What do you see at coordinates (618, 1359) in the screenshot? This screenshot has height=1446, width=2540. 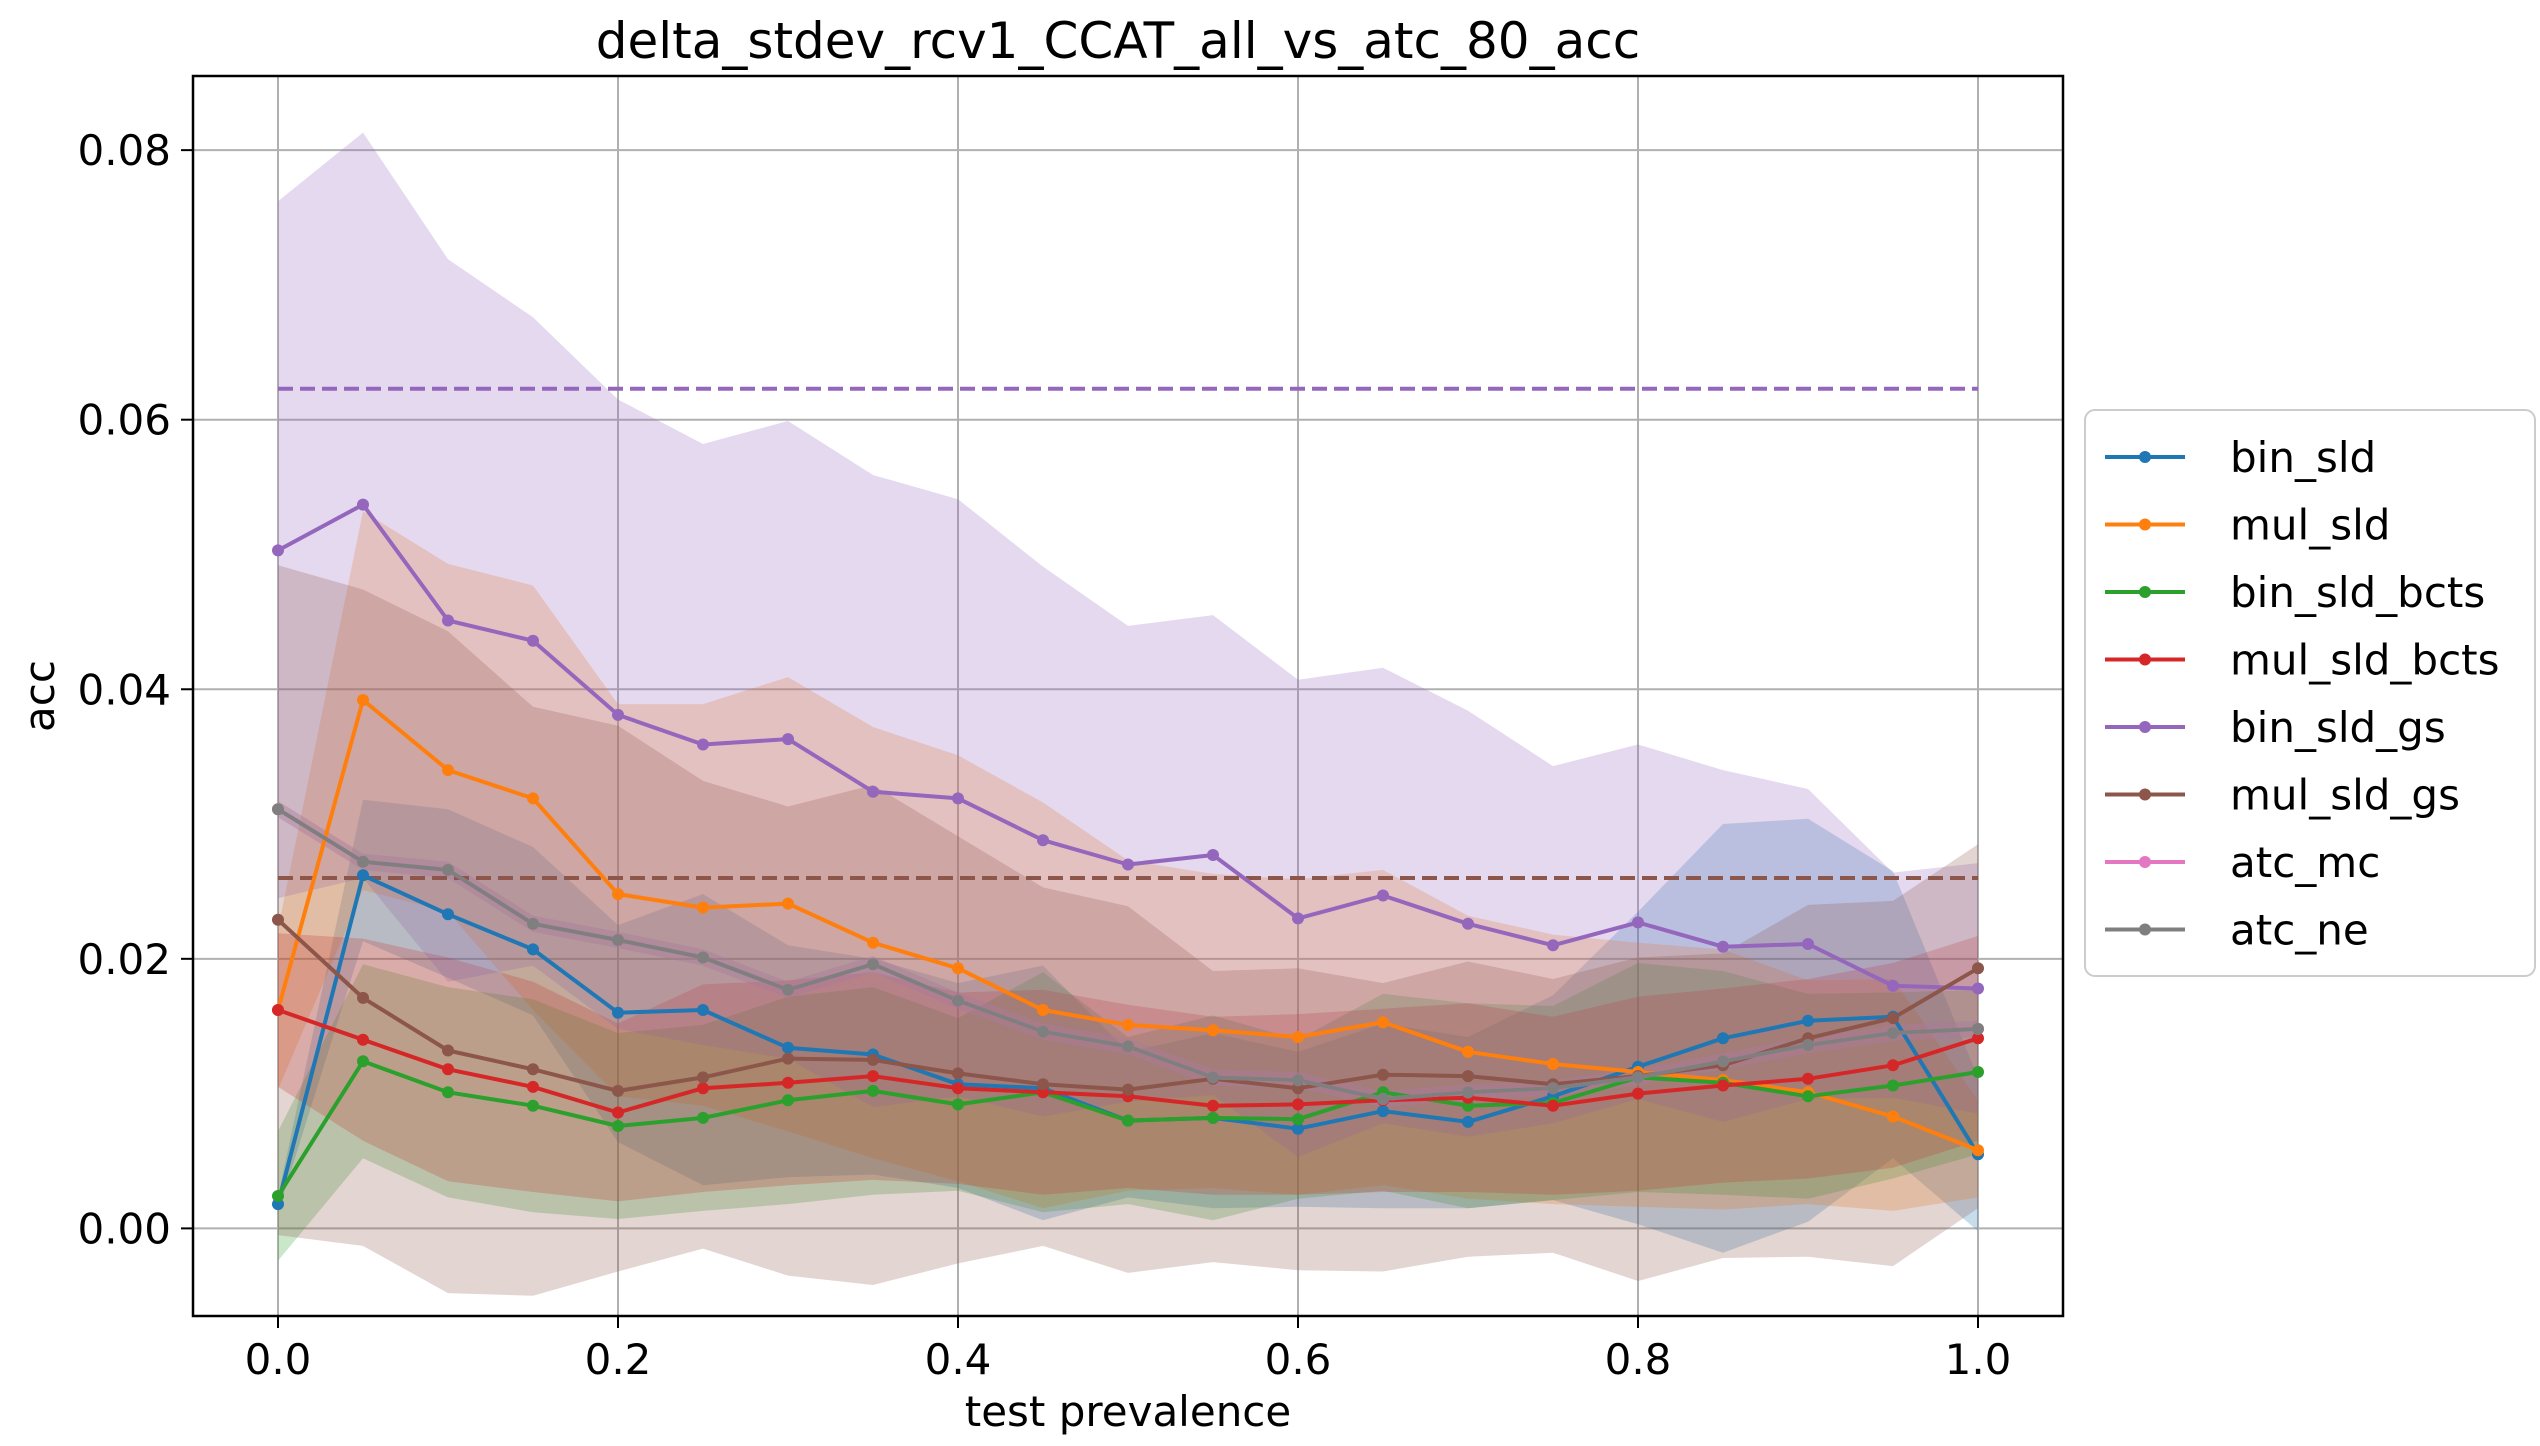 I see `x-tick-label: 0.2` at bounding box center [618, 1359].